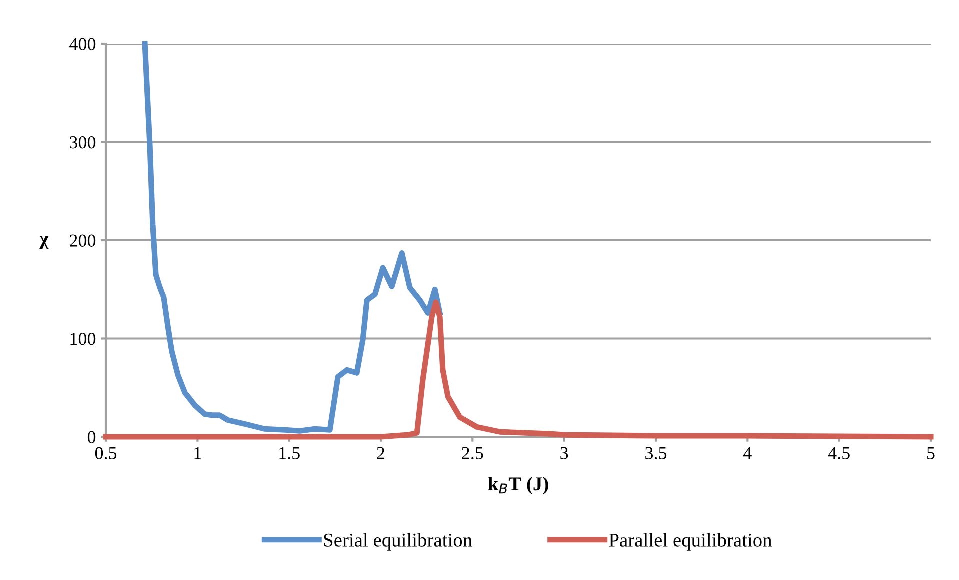 The height and width of the screenshot is (580, 959). What do you see at coordinates (690, 542) in the screenshot?
I see `legend-label: Parallel equilibration` at bounding box center [690, 542].